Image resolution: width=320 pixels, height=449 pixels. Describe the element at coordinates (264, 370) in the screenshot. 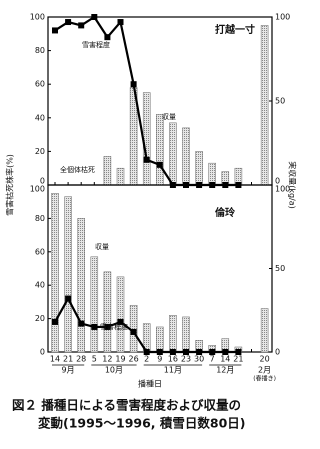

I see `x-group-label: 2月` at that location.